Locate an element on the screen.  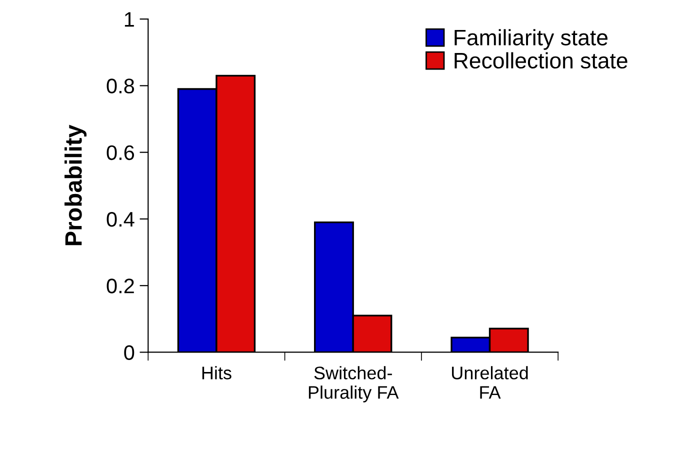
x-tick-label: Hits is located at coordinates (217, 373).